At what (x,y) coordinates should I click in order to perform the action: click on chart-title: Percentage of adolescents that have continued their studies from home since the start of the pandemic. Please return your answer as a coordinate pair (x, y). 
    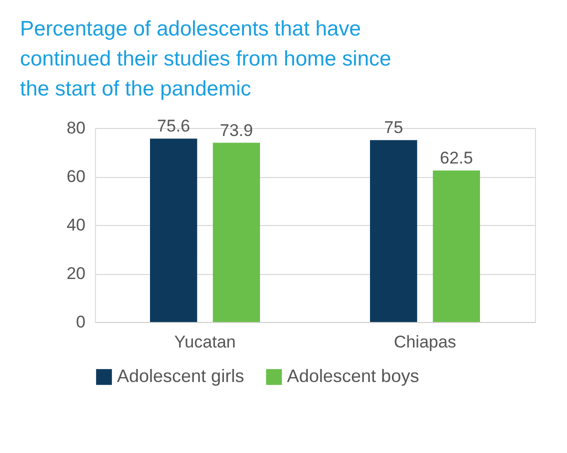
    Looking at the image, I should click on (206, 59).